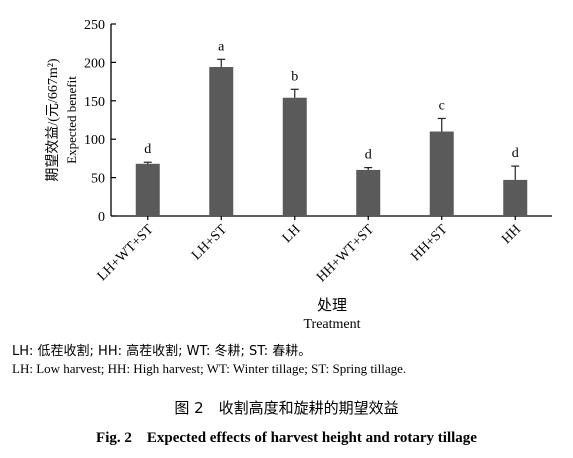 Image resolution: width=573 pixels, height=458 pixels. What do you see at coordinates (511, 234) in the screenshot?
I see `x-tick-label: HH` at bounding box center [511, 234].